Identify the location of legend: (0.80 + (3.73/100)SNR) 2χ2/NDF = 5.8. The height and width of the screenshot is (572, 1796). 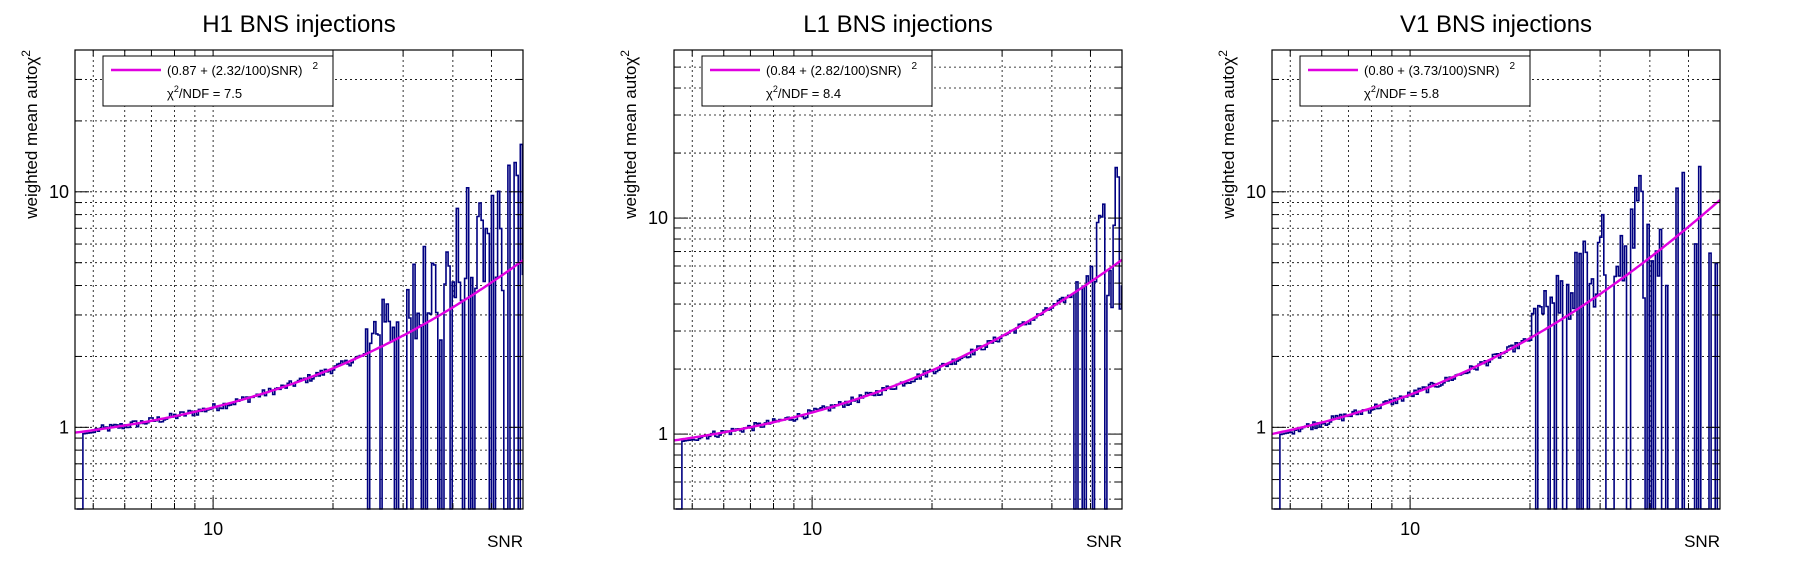
(1415, 81).